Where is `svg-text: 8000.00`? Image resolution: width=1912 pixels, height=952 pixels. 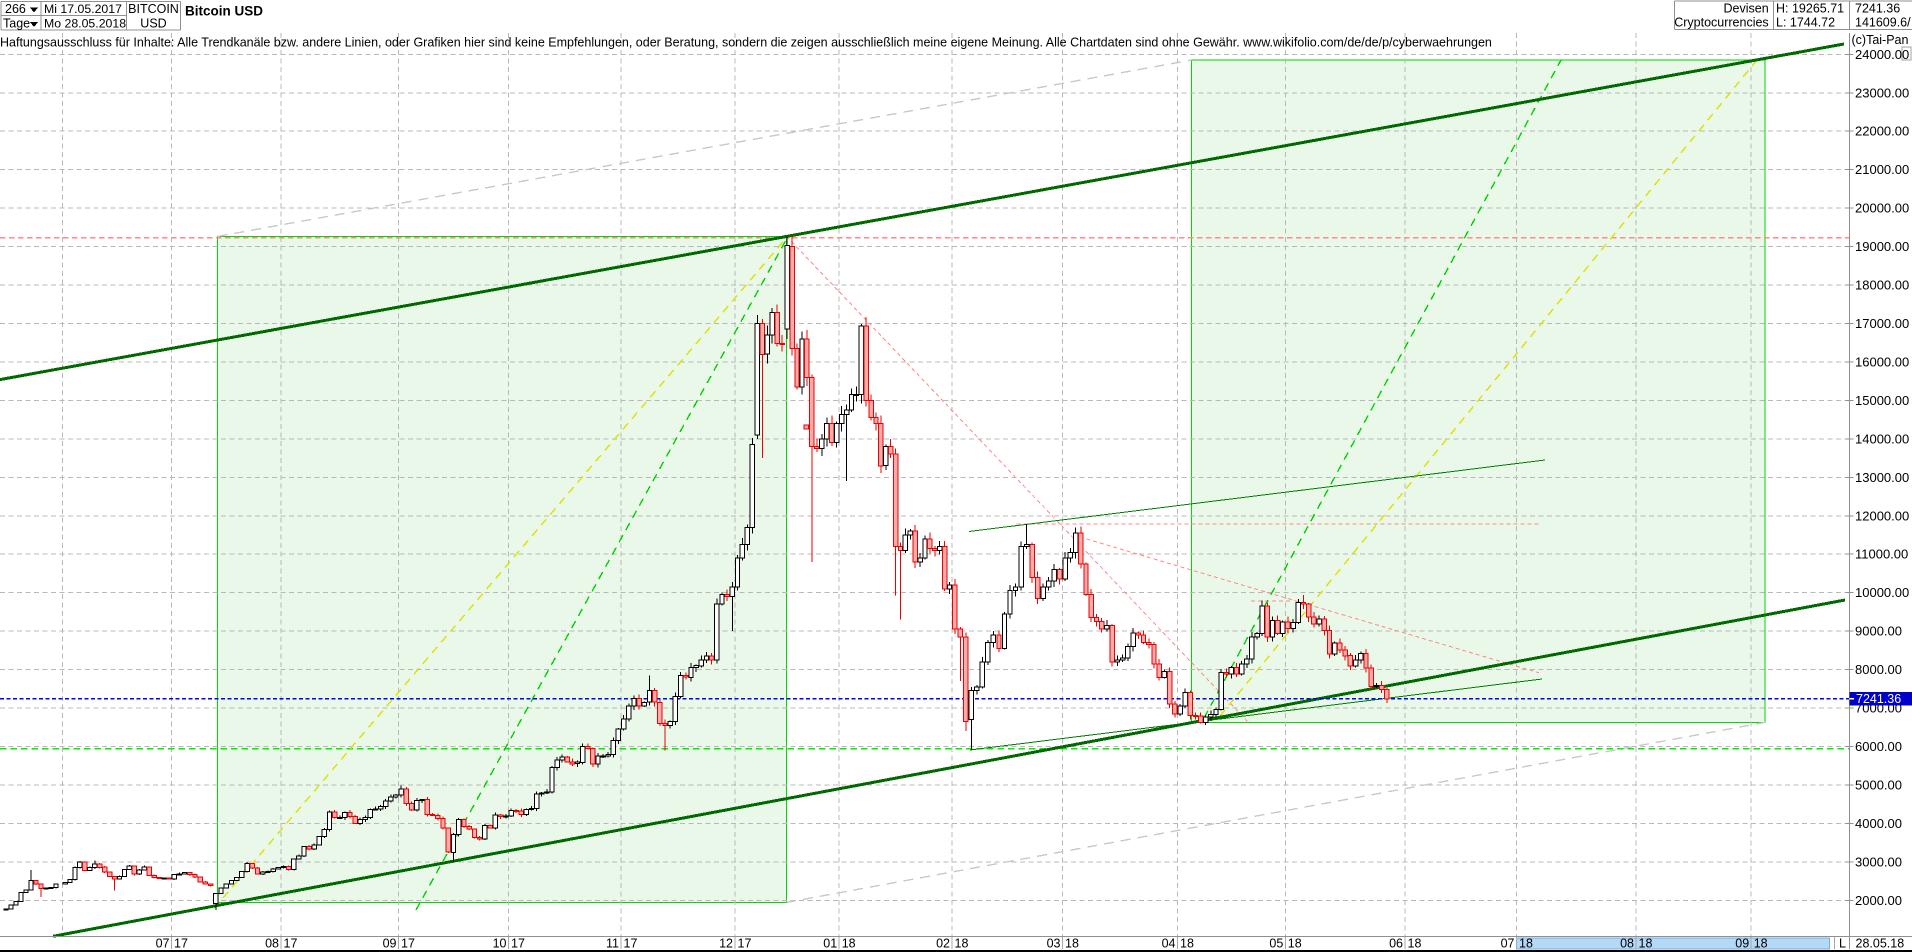 svg-text: 8000.00 is located at coordinates (1878, 669).